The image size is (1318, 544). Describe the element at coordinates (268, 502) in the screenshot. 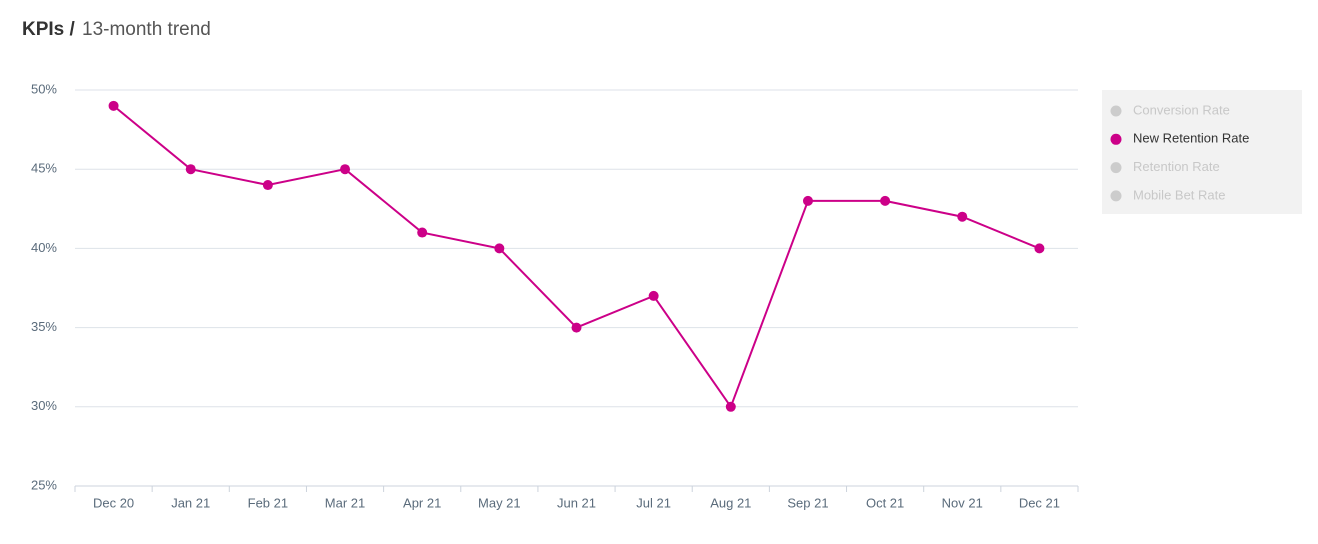

I see `x-tick-label: Feb 21` at that location.